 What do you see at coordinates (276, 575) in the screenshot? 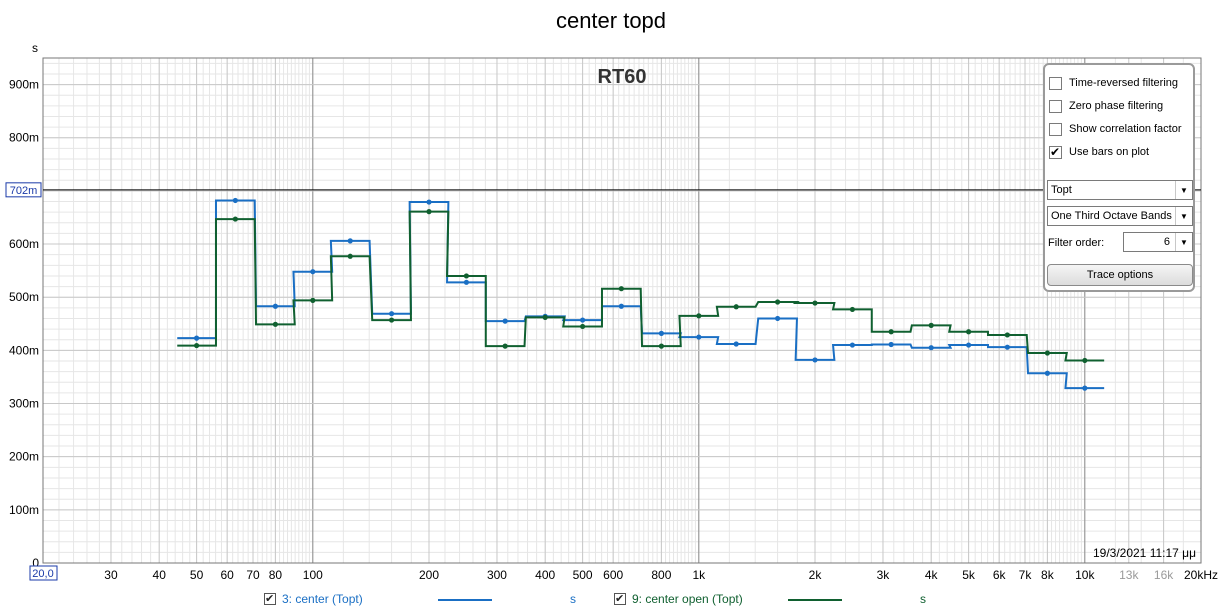
I see `x-tick-label: 80` at bounding box center [276, 575].